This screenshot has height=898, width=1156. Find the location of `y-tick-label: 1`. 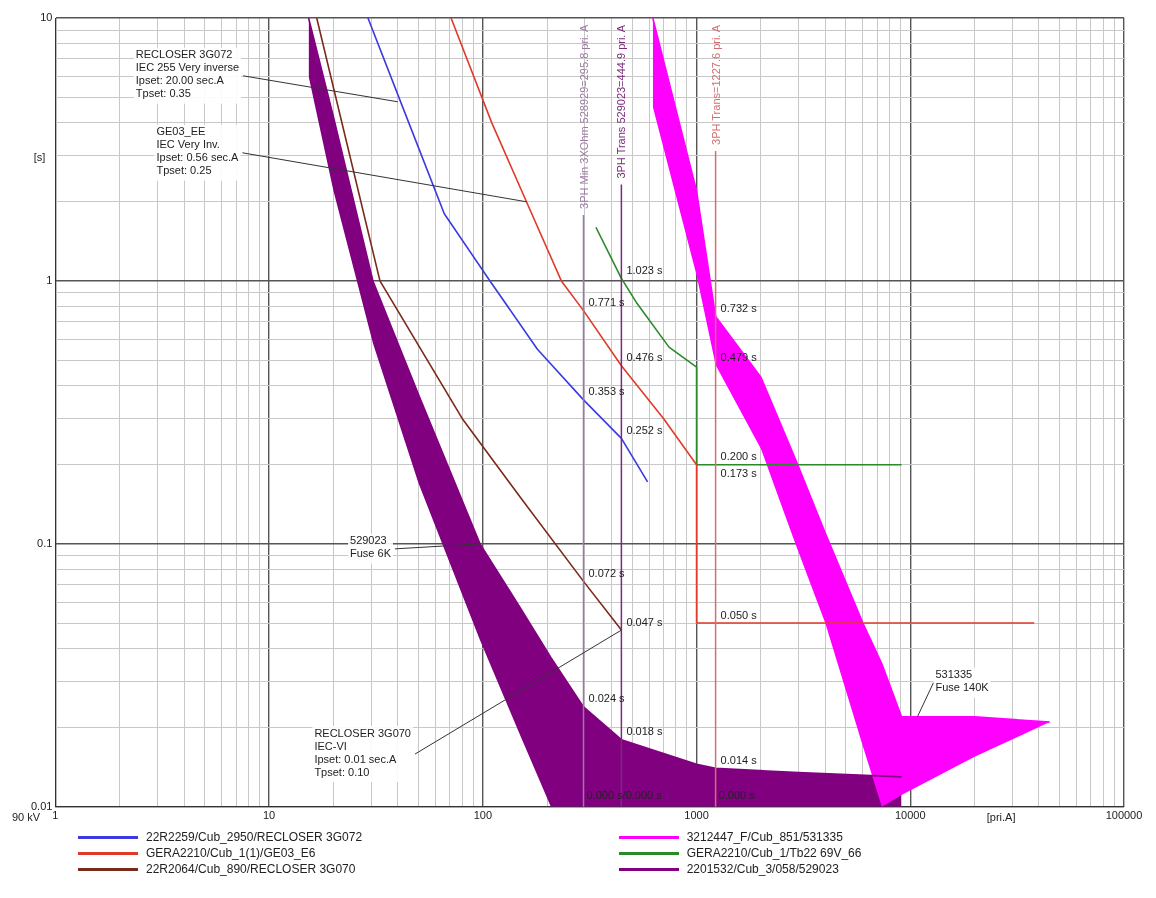

y-tick-label: 1 is located at coordinates (49, 279).